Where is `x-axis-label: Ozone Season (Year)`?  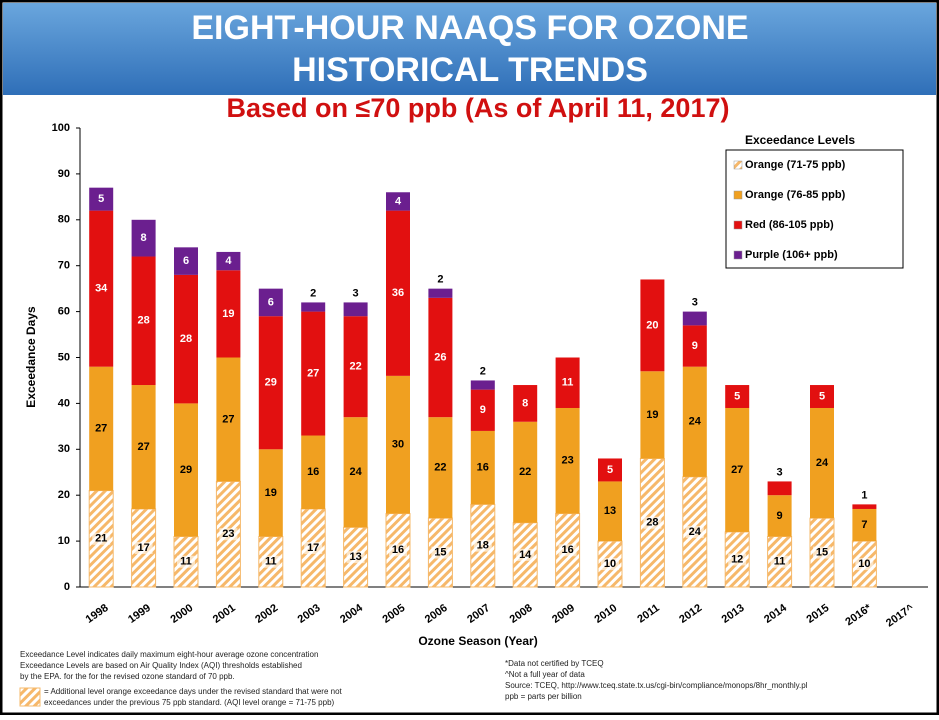
x-axis-label: Ozone Season (Year) is located at coordinates (477, 641).